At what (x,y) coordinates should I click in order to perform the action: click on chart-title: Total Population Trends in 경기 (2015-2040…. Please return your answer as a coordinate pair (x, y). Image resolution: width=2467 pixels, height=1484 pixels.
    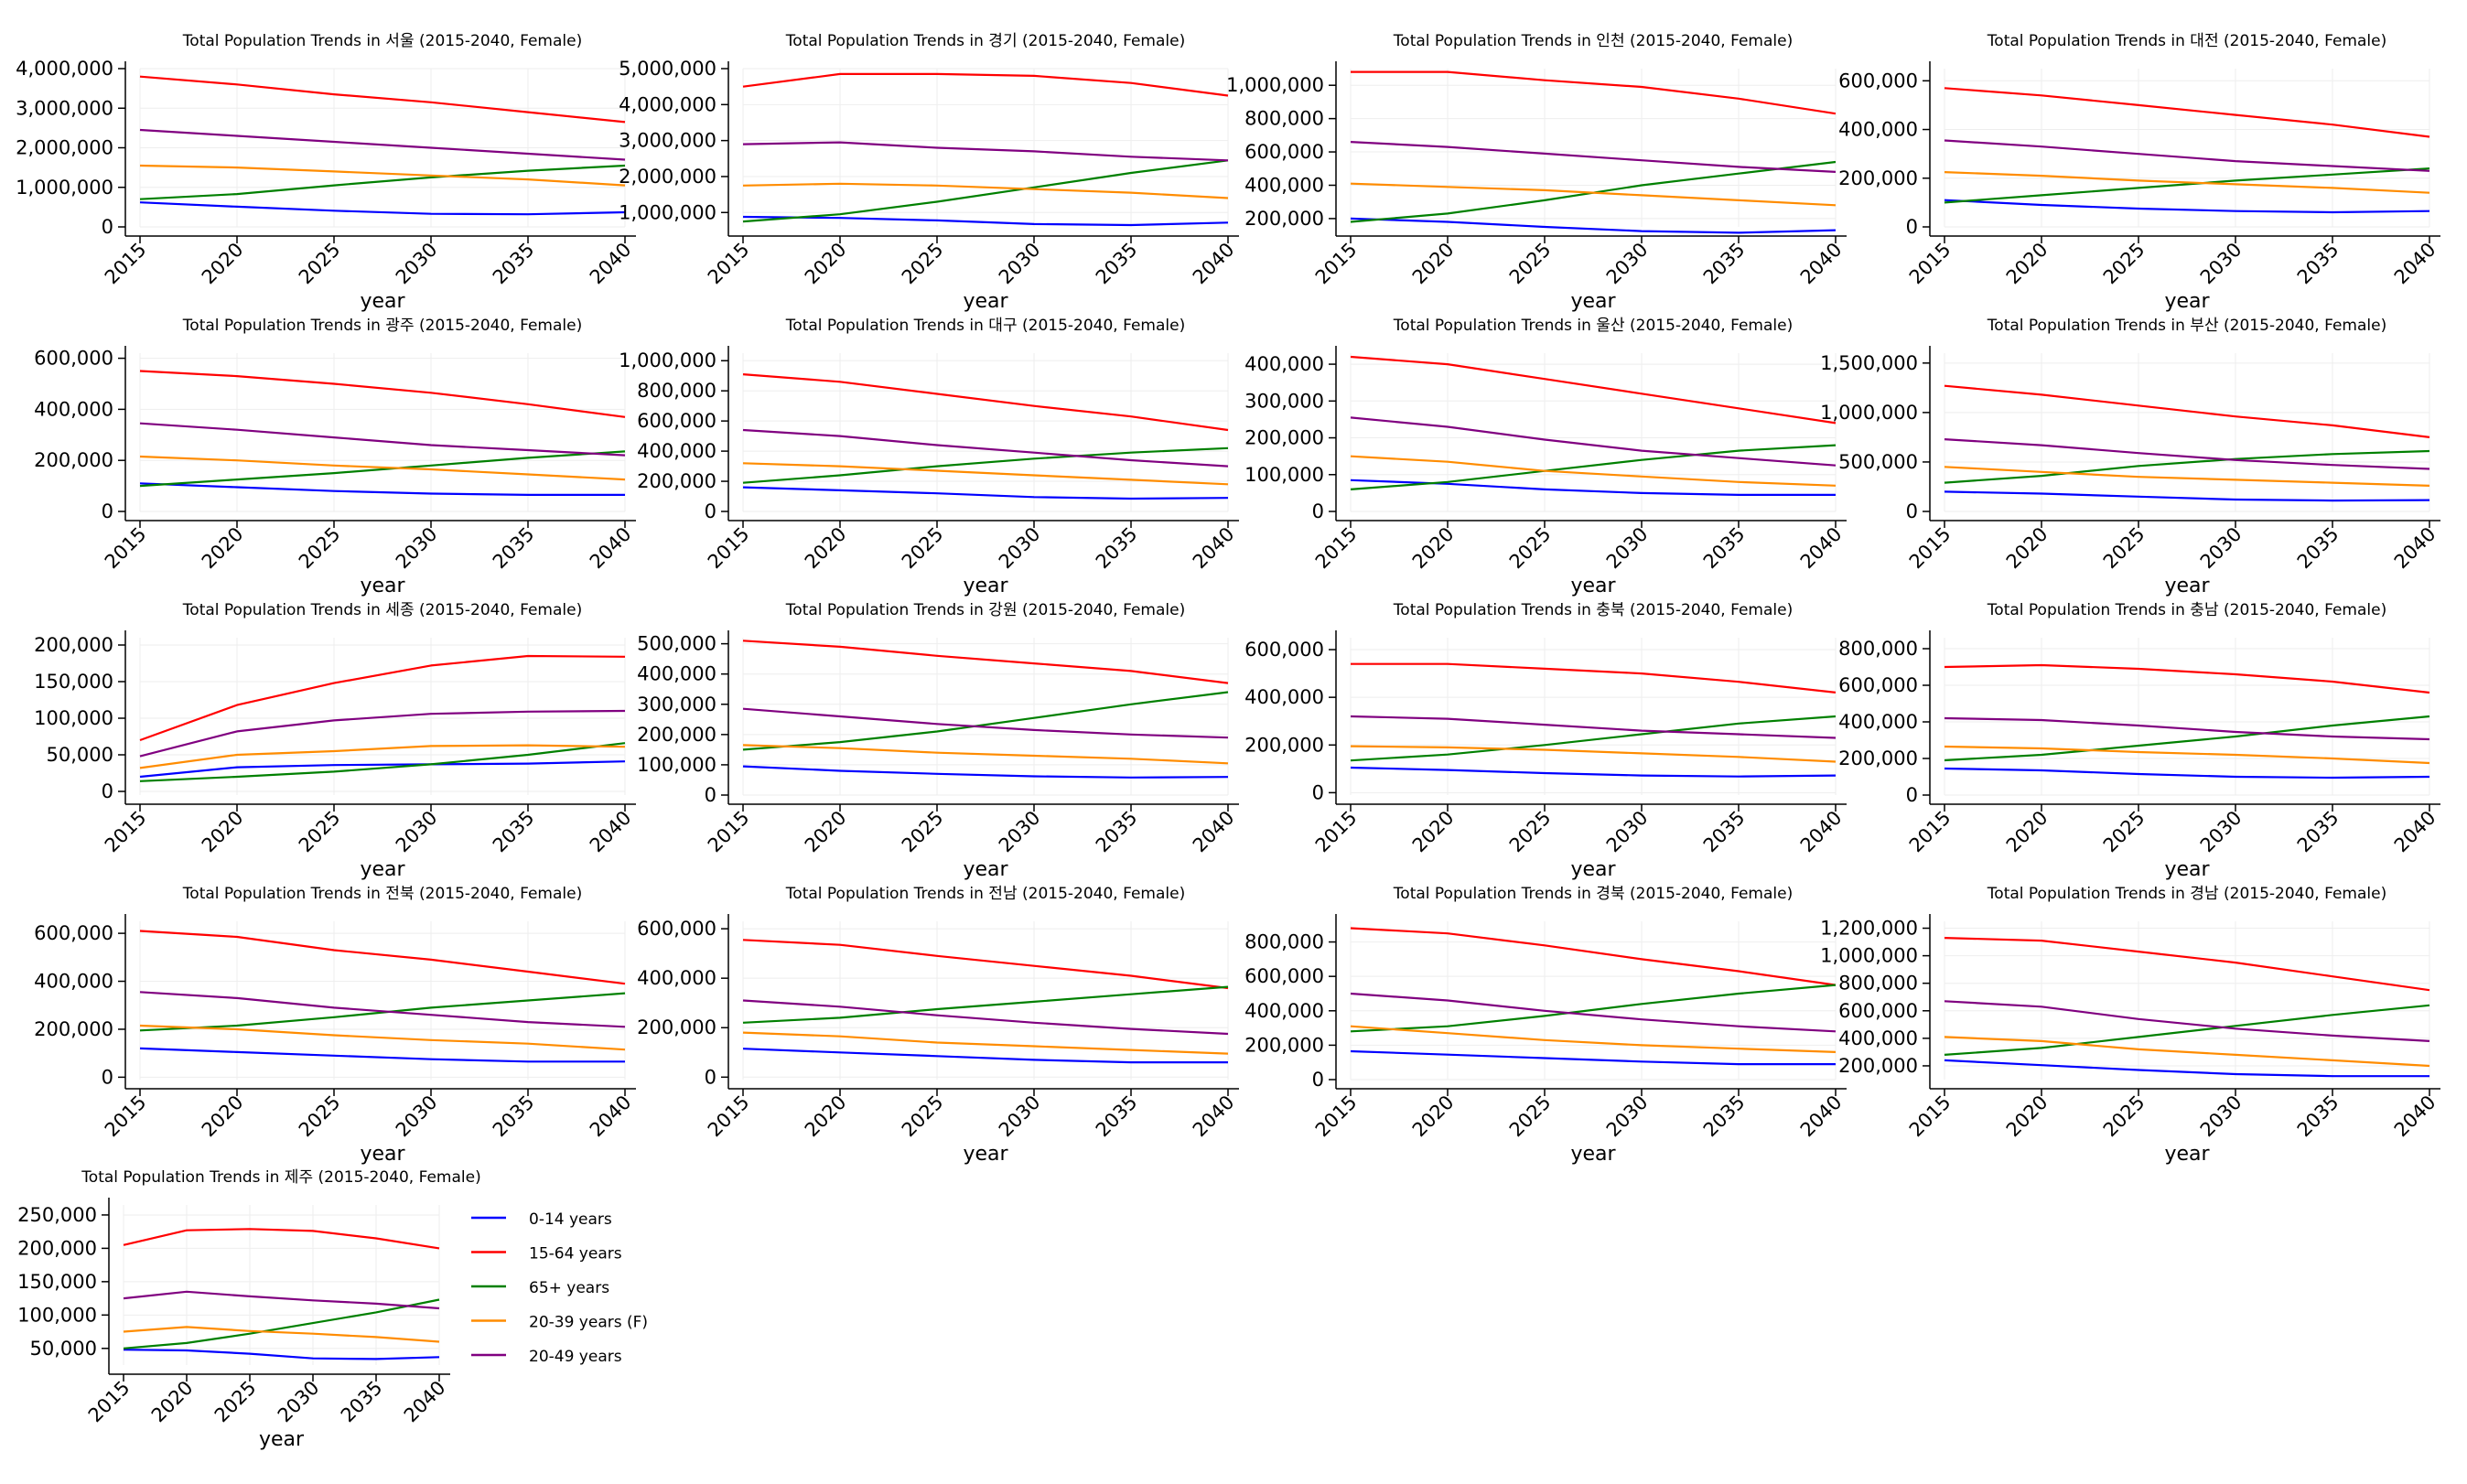
    Looking at the image, I should click on (985, 41).